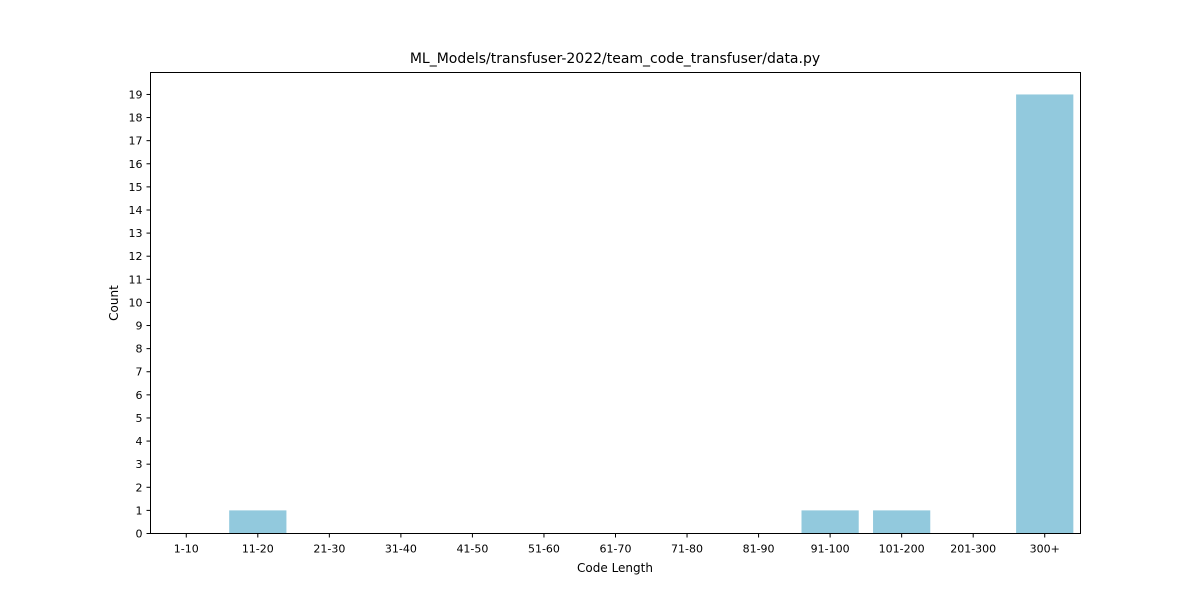  Describe the element at coordinates (139, 487) in the screenshot. I see `y-tick-label: 2` at that location.